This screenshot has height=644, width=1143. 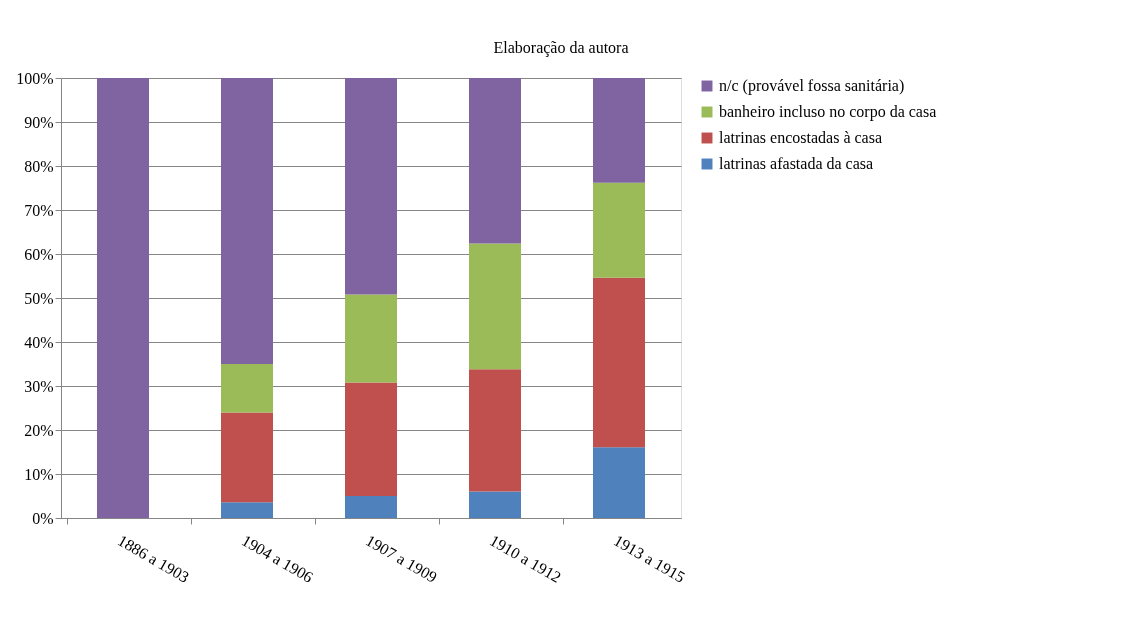 What do you see at coordinates (526, 558) in the screenshot?
I see `x-tick-label: 1910 a 1912` at bounding box center [526, 558].